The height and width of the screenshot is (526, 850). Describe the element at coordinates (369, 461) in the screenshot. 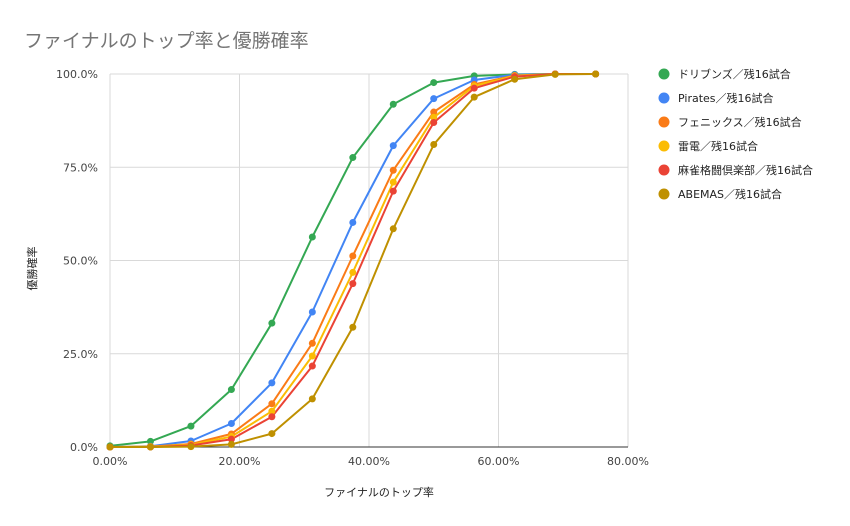

I see `x-tick-label: 40.00%` at that location.